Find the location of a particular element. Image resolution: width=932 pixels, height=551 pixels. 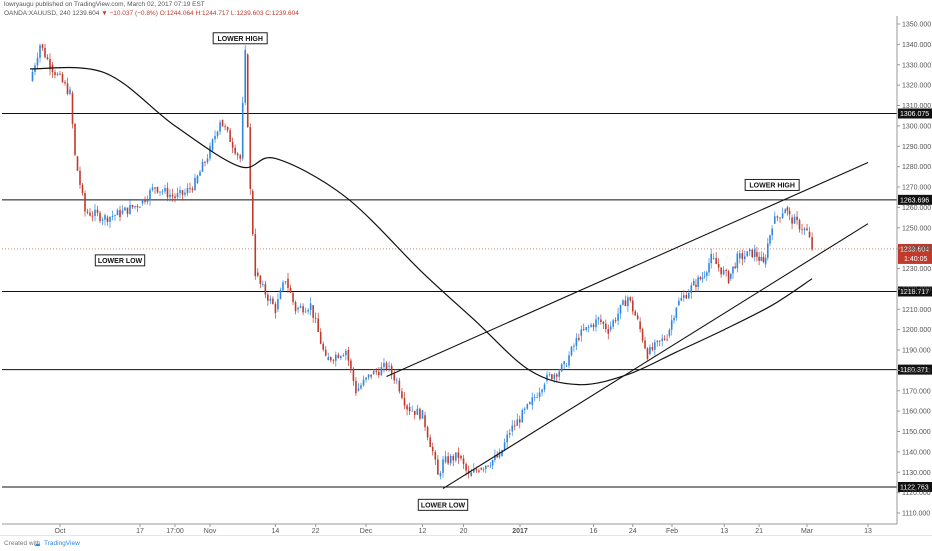

time-tick-label: 22 is located at coordinates (316, 531).